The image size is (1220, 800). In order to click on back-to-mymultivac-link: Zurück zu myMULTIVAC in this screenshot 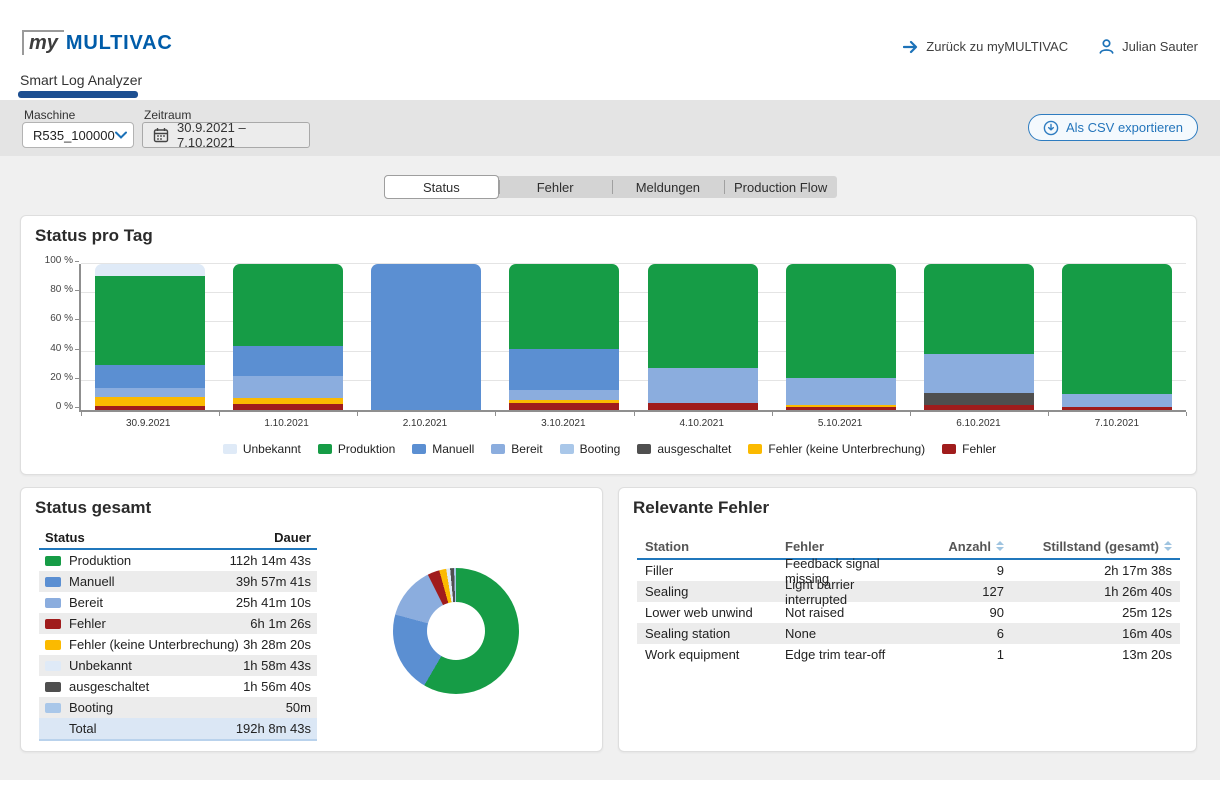, I will do `click(985, 46)`.